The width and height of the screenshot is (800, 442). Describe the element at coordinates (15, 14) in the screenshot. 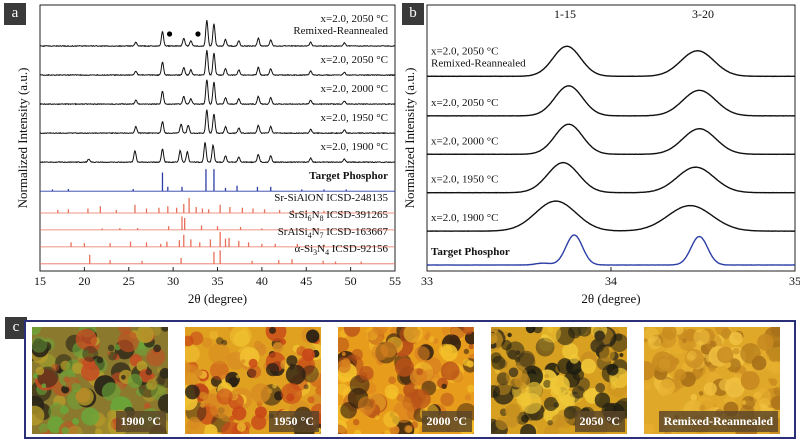

I see `panel-a-tag: a` at that location.